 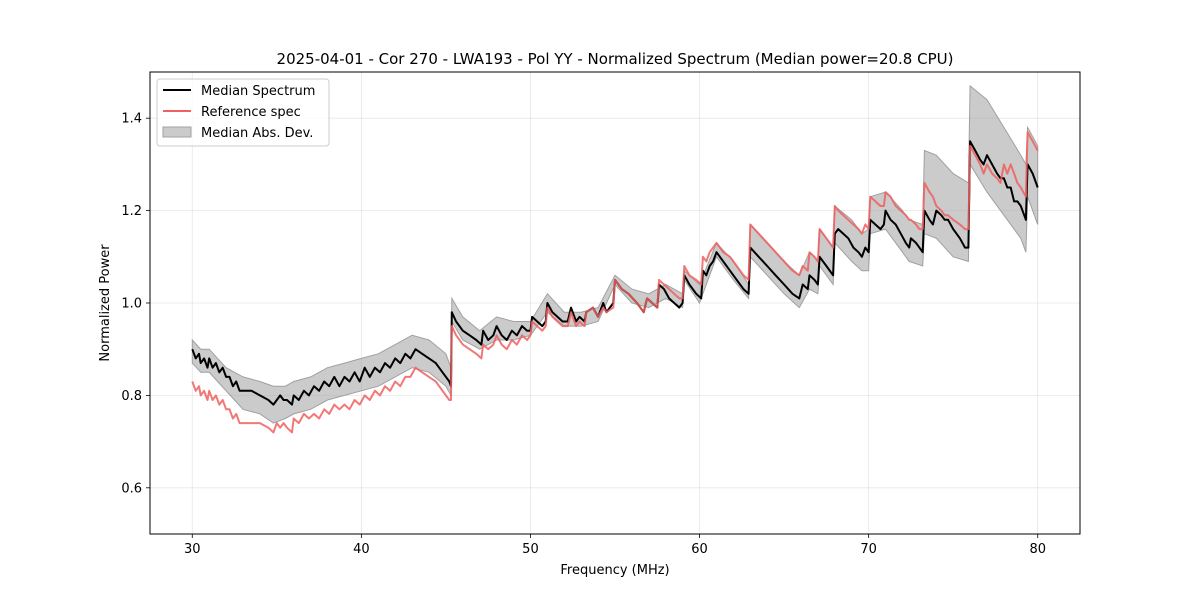 I want to click on x-tick-label: 40, so click(x=361, y=549).